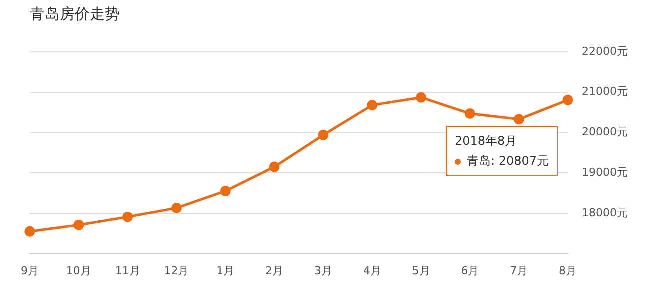 This screenshot has width=650, height=283. Describe the element at coordinates (225, 271) in the screenshot. I see `x-tick-label: 1月` at that location.